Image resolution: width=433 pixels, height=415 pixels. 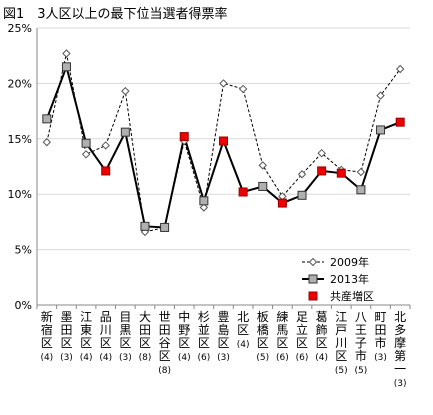 I want to click on x-category-label: 板橋区(5), so click(x=262, y=336).